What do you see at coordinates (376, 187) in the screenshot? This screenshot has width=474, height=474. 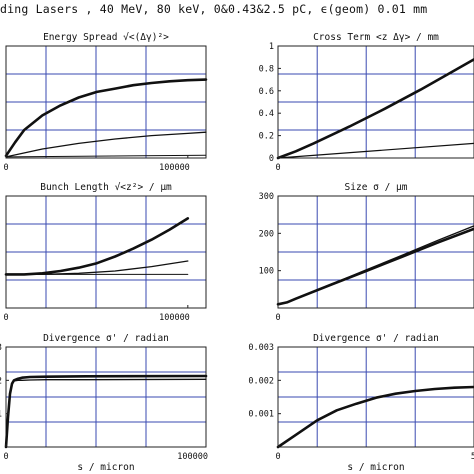 I see `panel-title: Size σ / μm` at bounding box center [376, 187].